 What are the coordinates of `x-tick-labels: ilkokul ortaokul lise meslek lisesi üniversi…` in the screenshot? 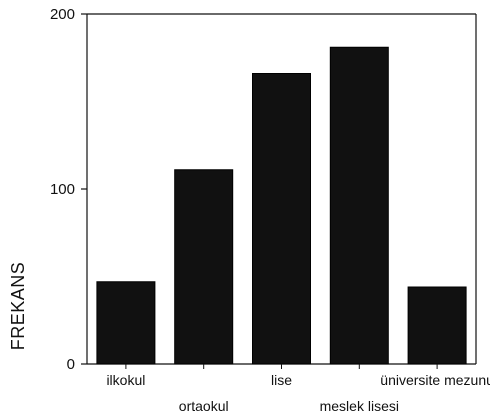 It's located at (298, 393).